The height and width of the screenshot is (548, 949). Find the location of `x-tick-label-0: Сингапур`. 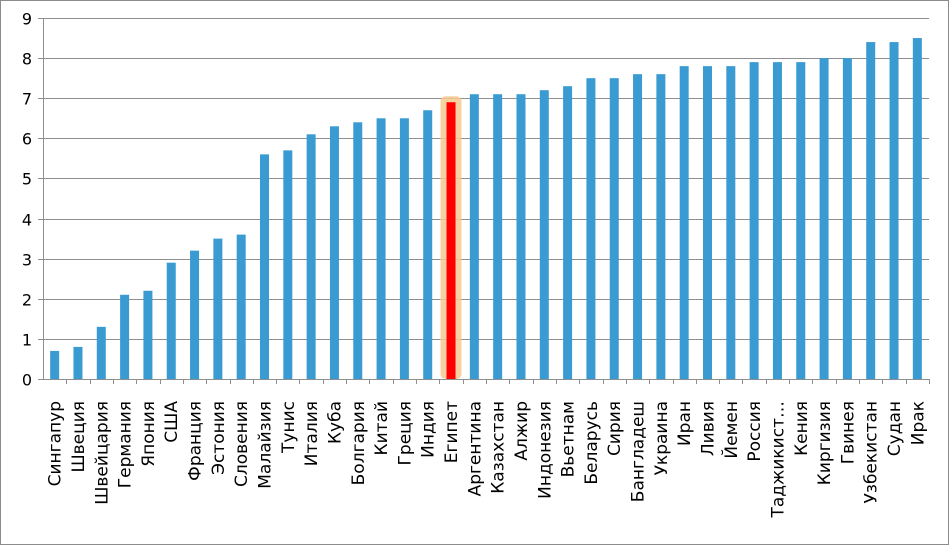

x-tick-label-0: Сингапур is located at coordinates (56, 443).